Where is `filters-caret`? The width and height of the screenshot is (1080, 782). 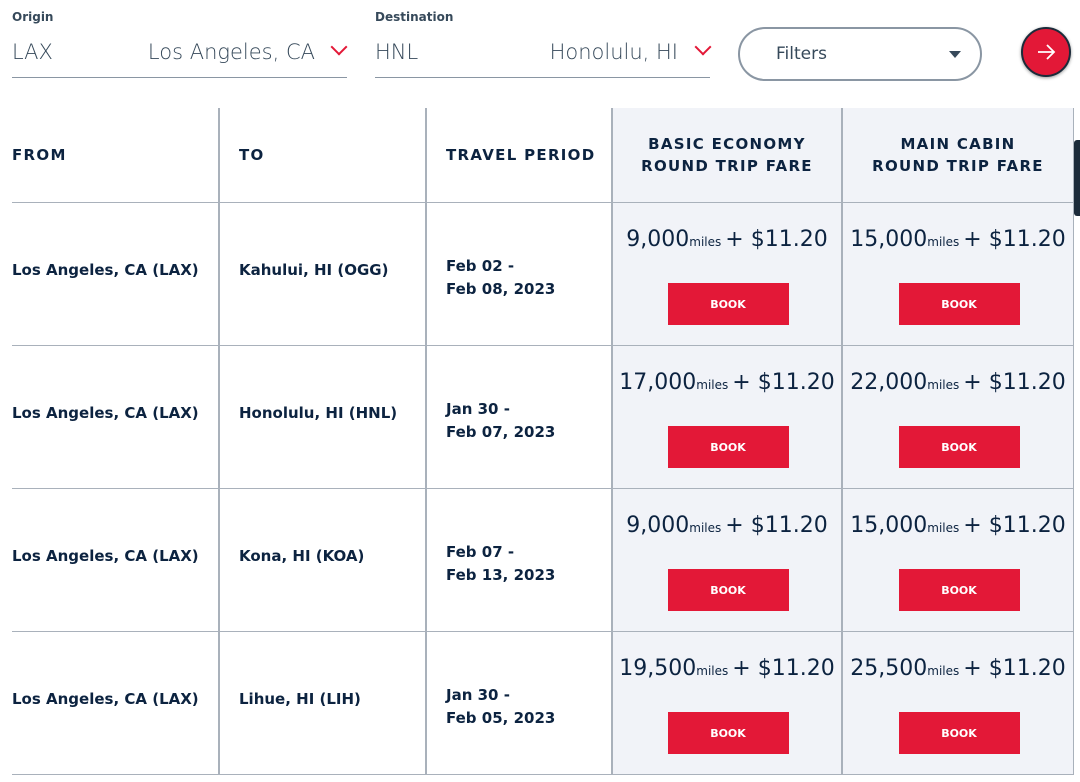 filters-caret is located at coordinates (955, 54).